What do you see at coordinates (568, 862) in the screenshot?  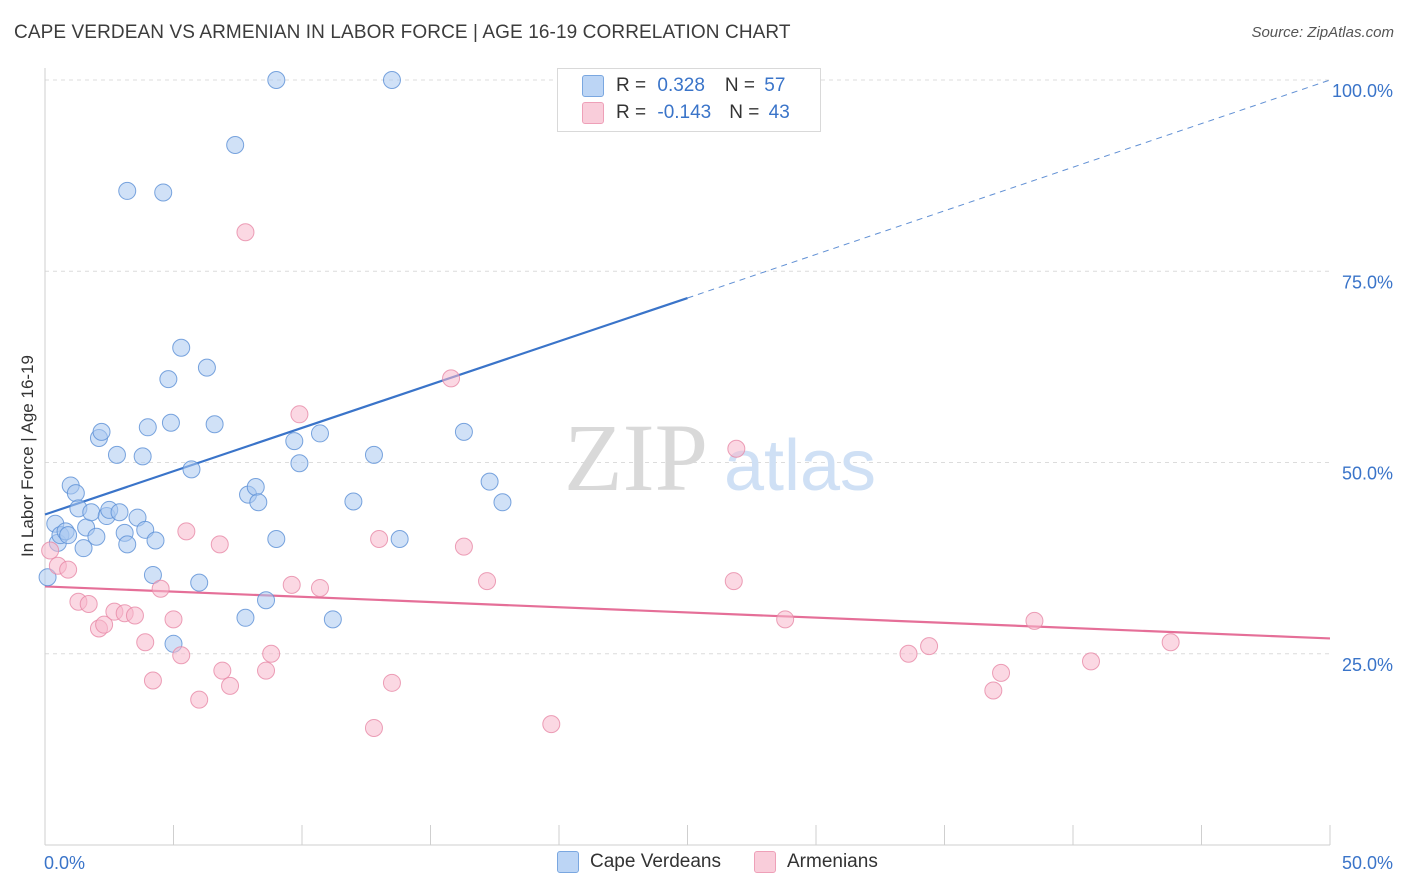 I see `bottom-legend-swatch-blue` at bounding box center [568, 862].